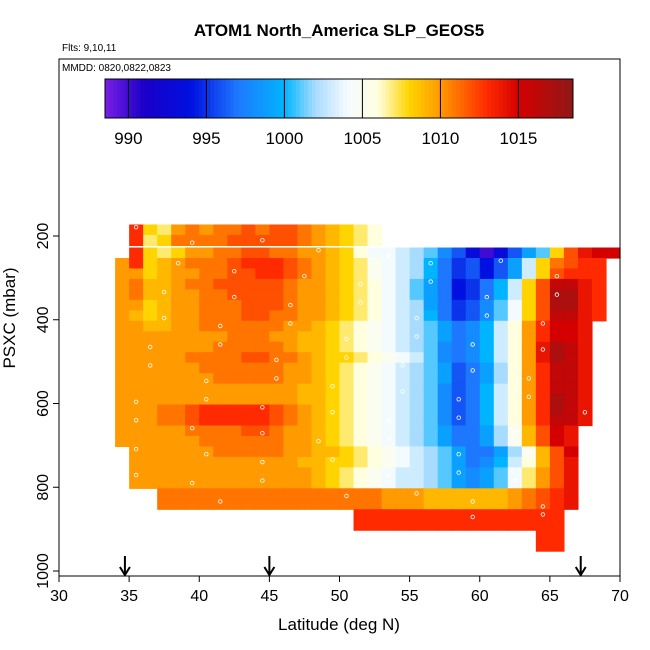  Describe the element at coordinates (89, 48) in the screenshot. I see `flights-label: Flts: 9,10,11` at that location.